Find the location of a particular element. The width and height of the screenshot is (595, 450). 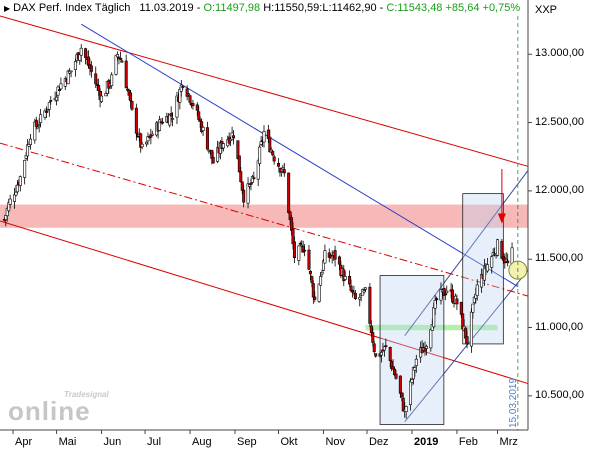

x-tick-label: Sep is located at coordinates (246, 442).